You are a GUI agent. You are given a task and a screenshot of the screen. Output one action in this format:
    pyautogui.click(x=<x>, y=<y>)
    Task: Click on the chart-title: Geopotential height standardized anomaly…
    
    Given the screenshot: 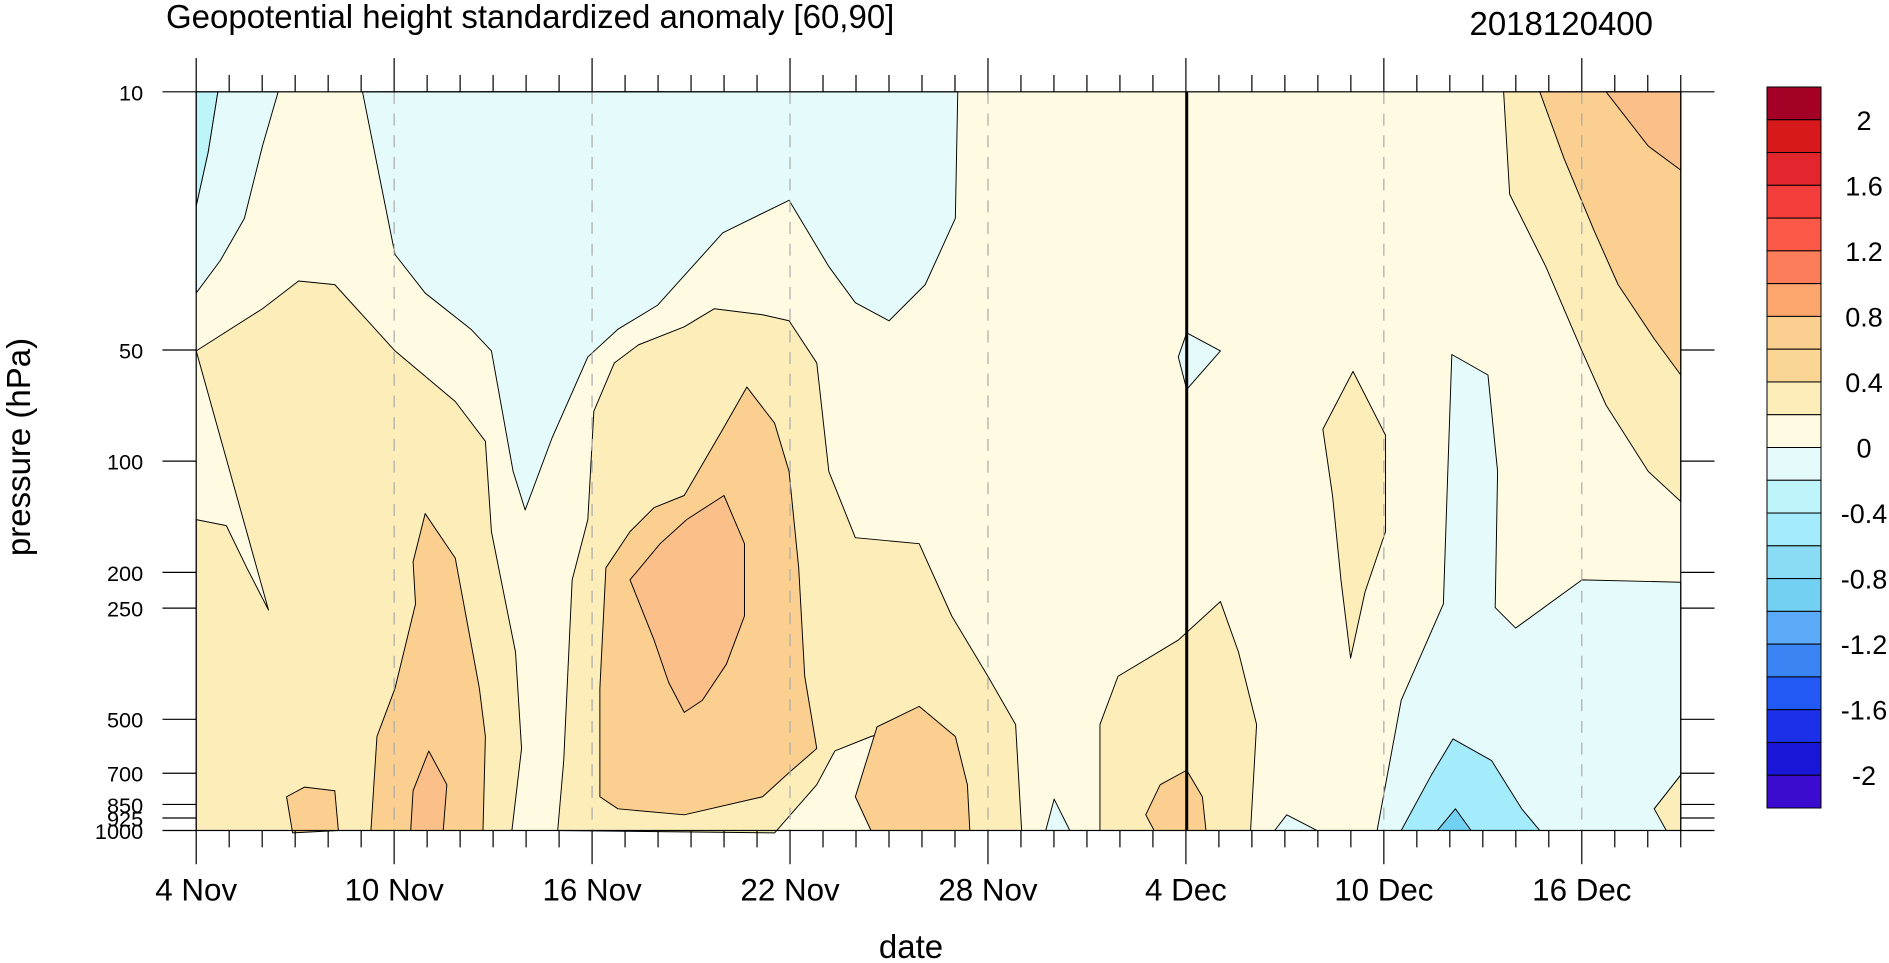 What is the action you would take?
    pyautogui.click(x=530, y=17)
    